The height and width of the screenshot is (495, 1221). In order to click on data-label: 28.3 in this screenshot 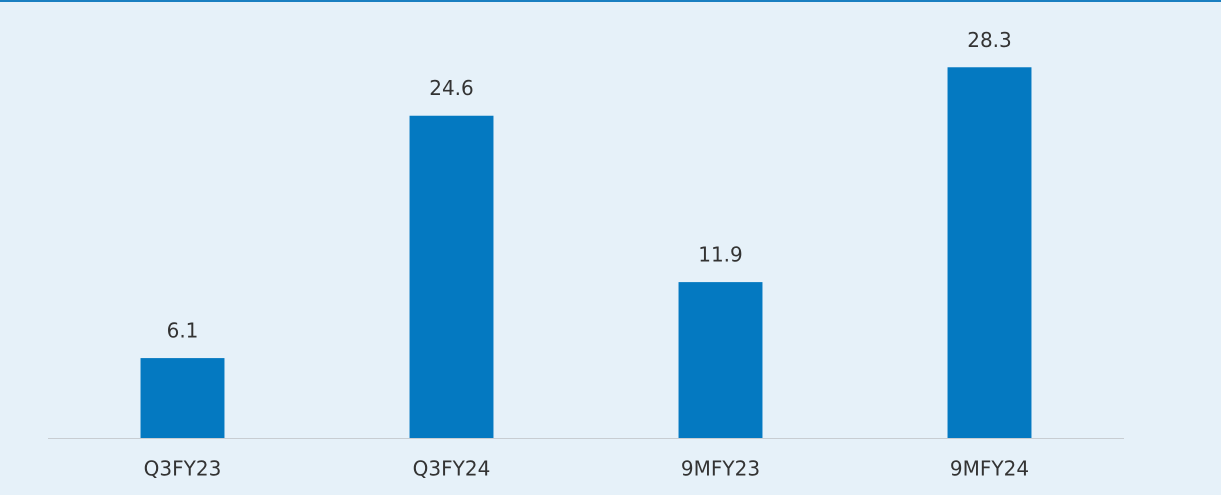, I will do `click(989, 40)`.